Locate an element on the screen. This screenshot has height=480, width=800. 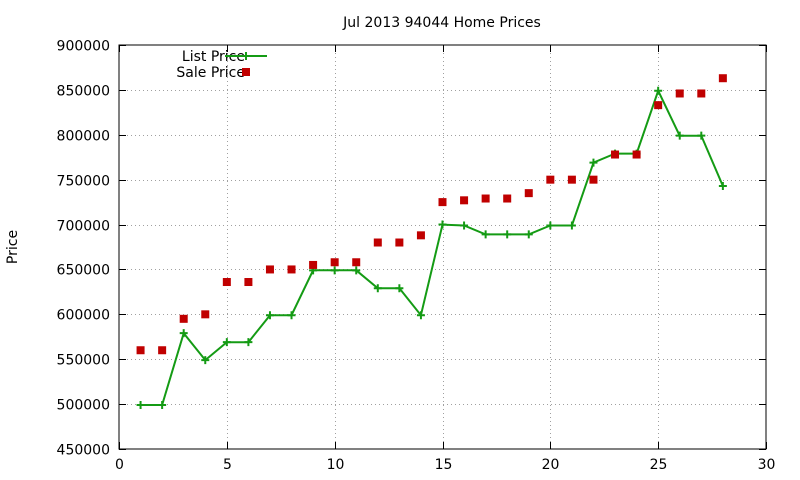
y-tick-label: 800000 is located at coordinates (83, 137).